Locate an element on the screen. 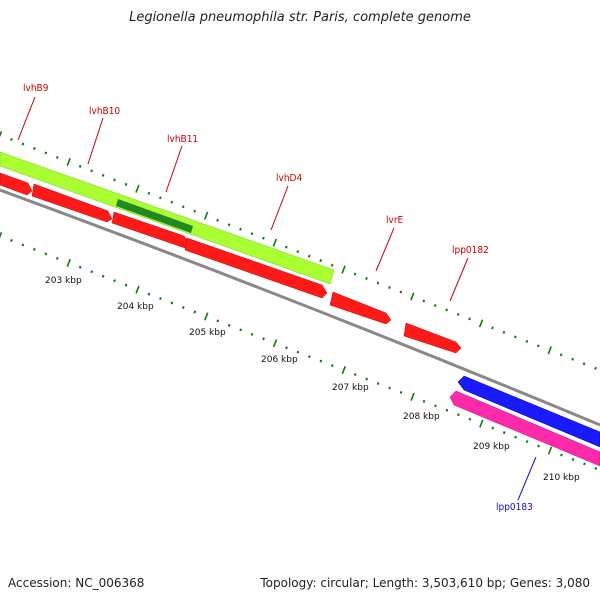  connector-lpp0182 is located at coordinates (459, 279).